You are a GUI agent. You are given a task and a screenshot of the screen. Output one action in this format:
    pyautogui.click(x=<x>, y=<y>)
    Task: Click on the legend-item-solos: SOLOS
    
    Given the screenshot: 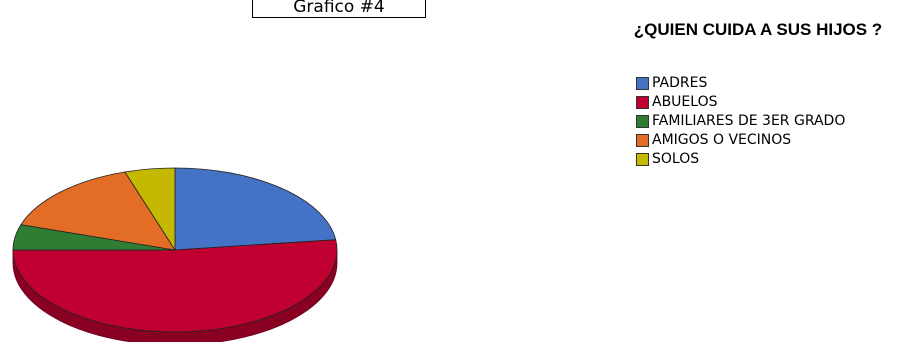 What is the action you would take?
    pyautogui.click(x=740, y=159)
    